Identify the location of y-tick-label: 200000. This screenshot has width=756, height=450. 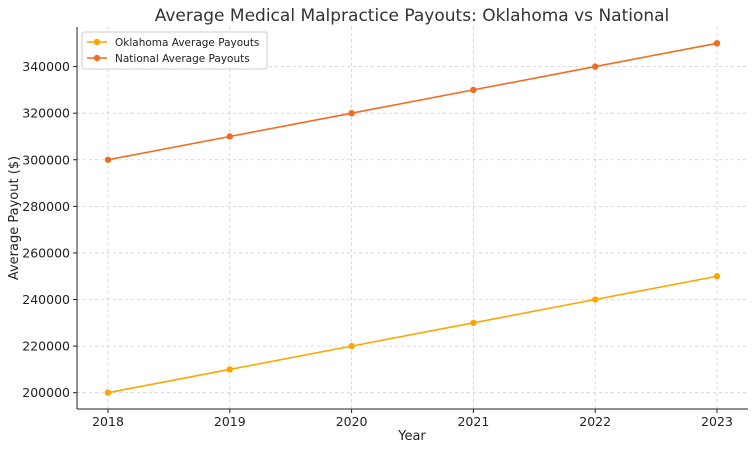
(46, 392).